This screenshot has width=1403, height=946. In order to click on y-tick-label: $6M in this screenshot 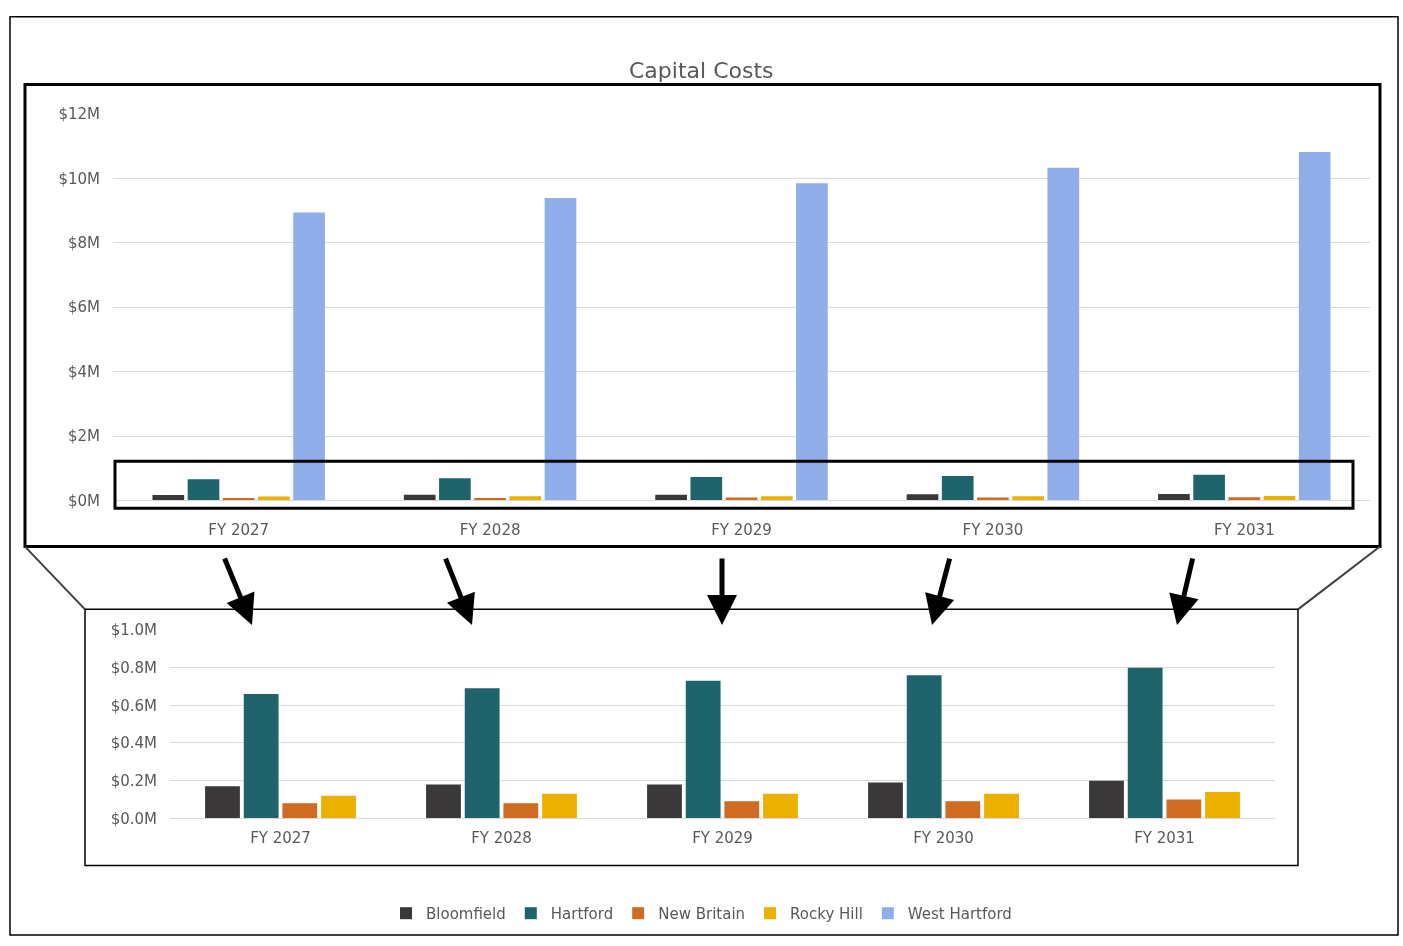, I will do `click(83, 307)`.